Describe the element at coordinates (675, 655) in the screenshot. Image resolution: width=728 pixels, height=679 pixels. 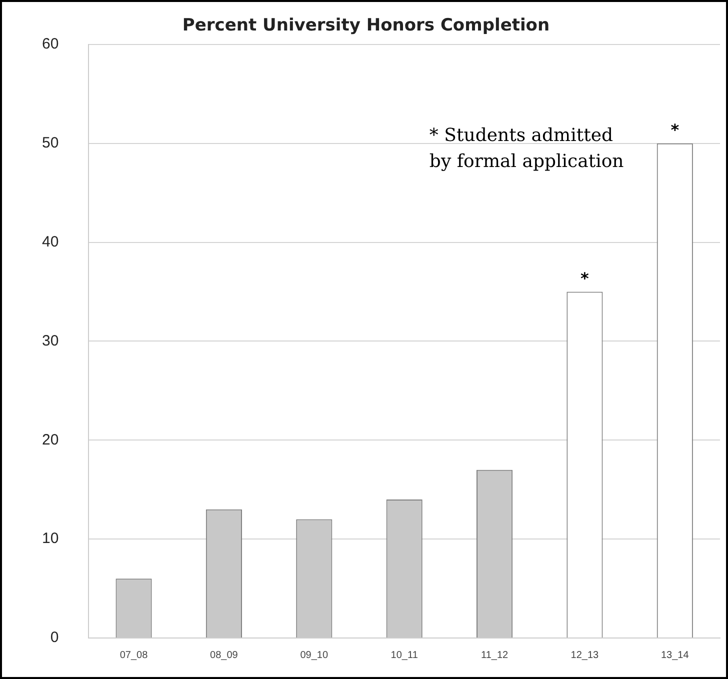
I see `x-tick-label: 13_14` at that location.